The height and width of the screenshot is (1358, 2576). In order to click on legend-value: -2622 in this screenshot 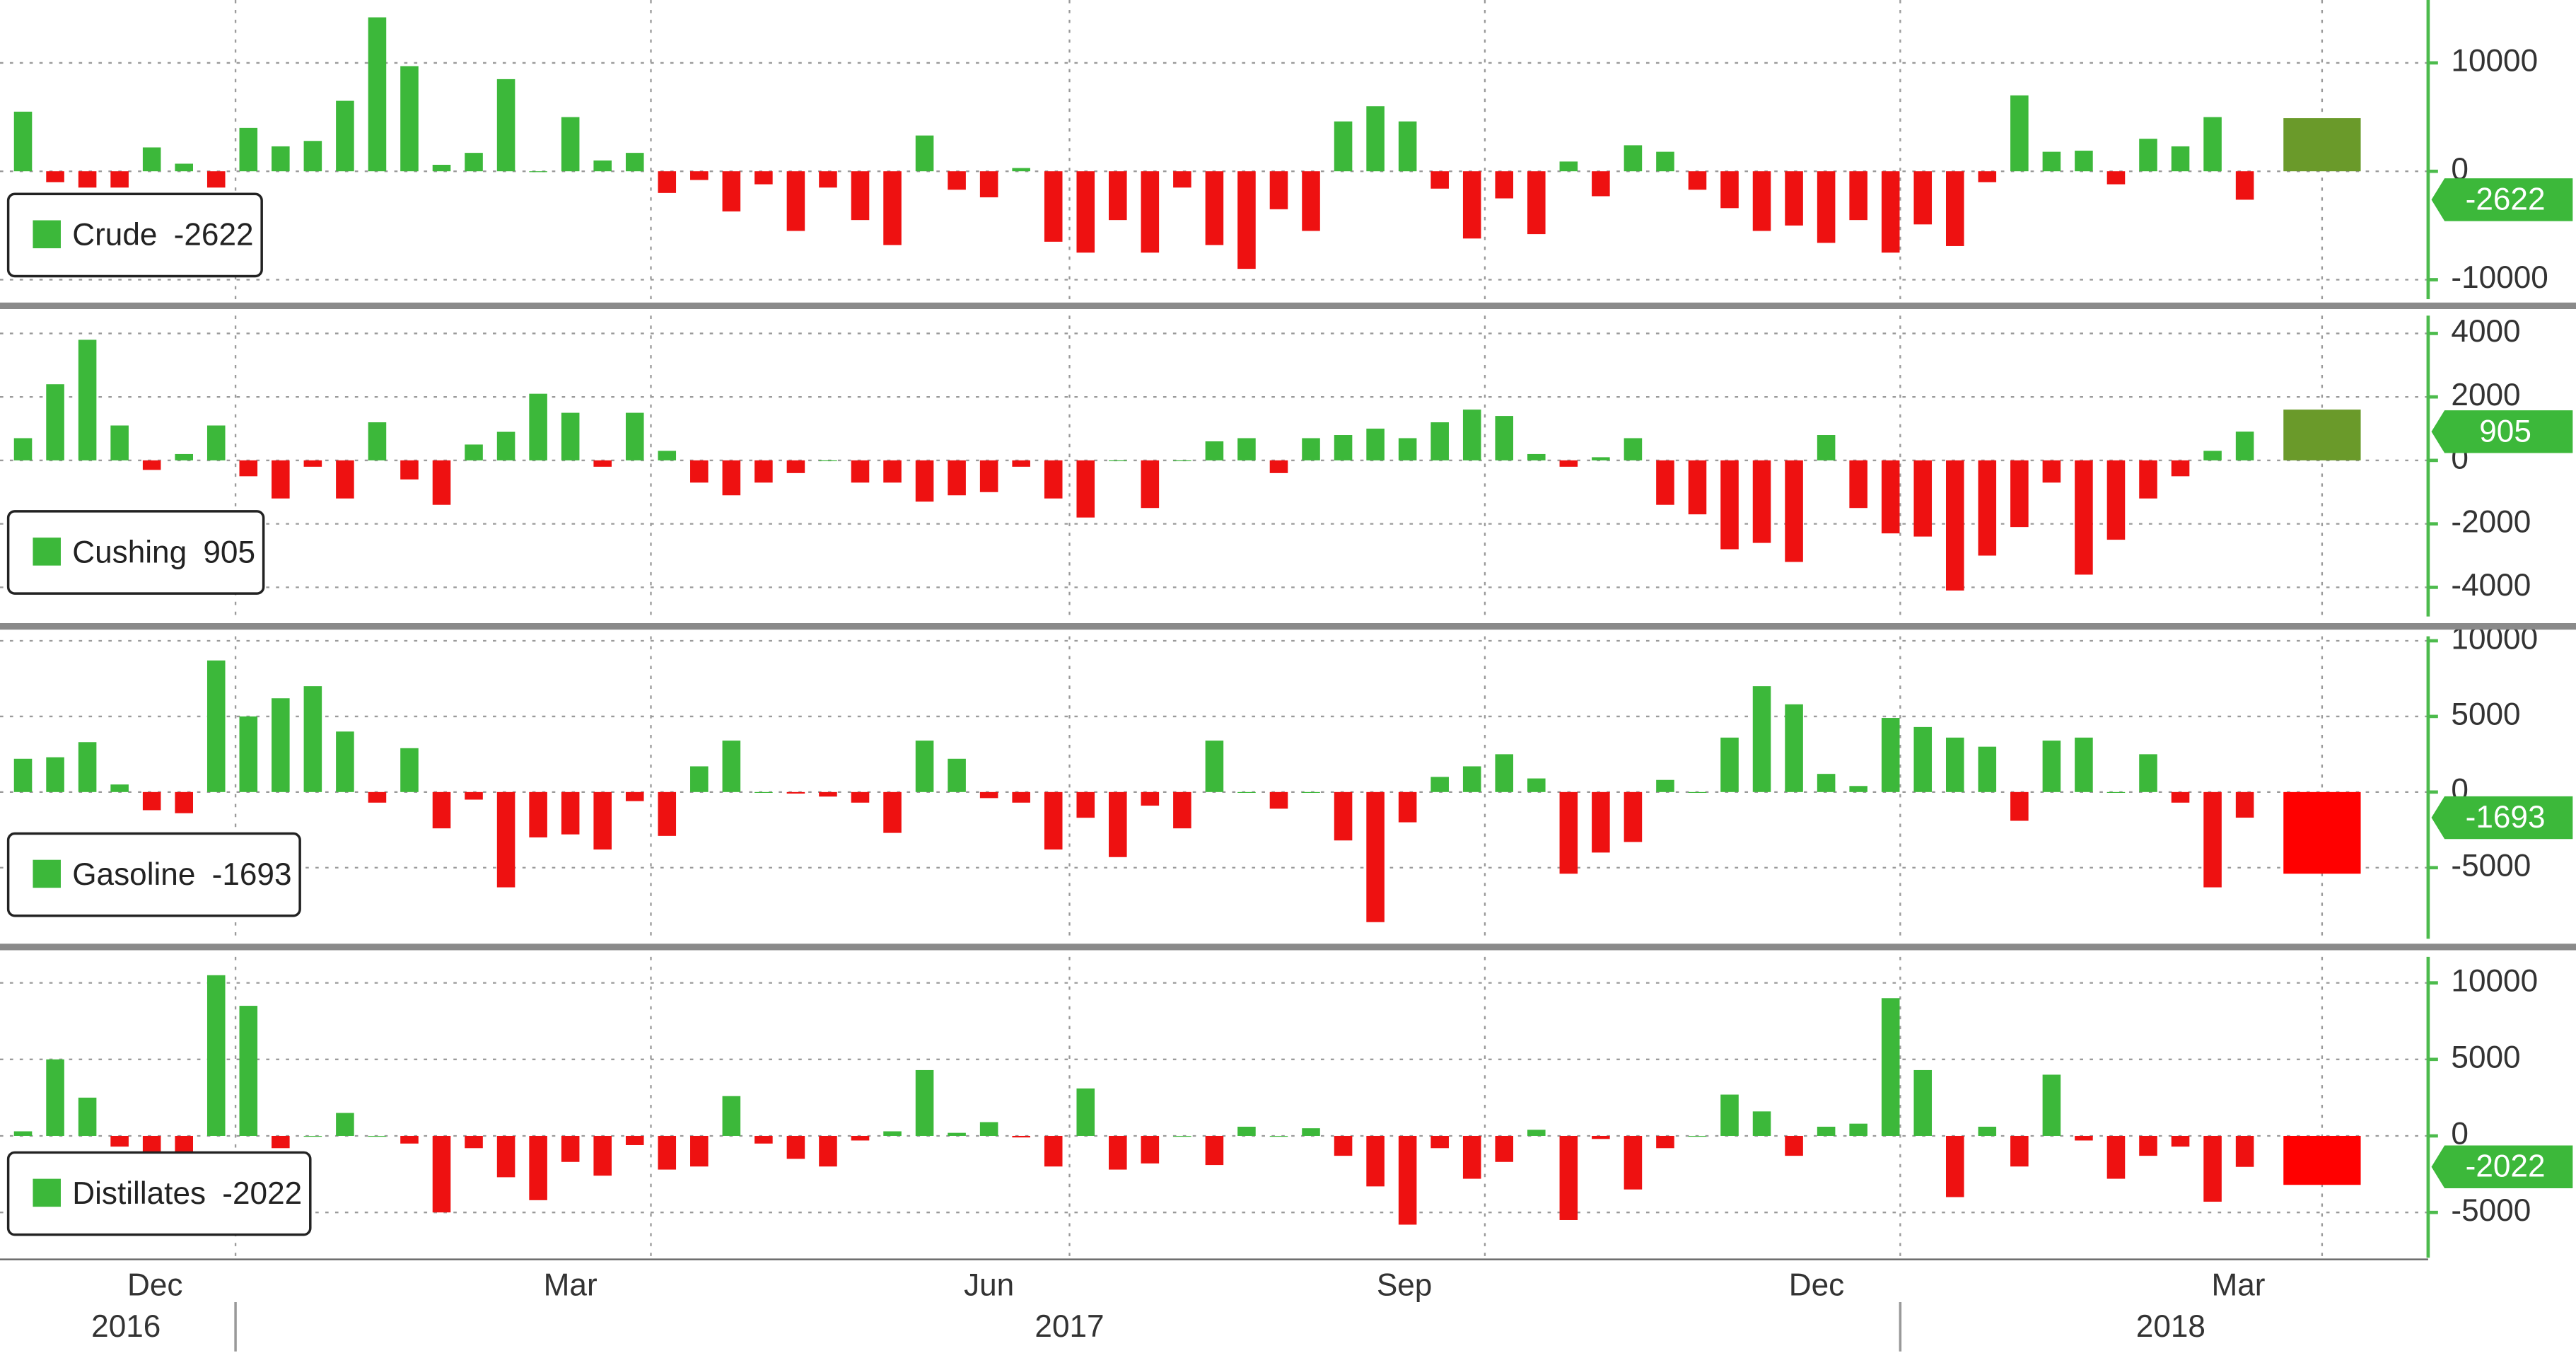, I will do `click(214, 234)`.